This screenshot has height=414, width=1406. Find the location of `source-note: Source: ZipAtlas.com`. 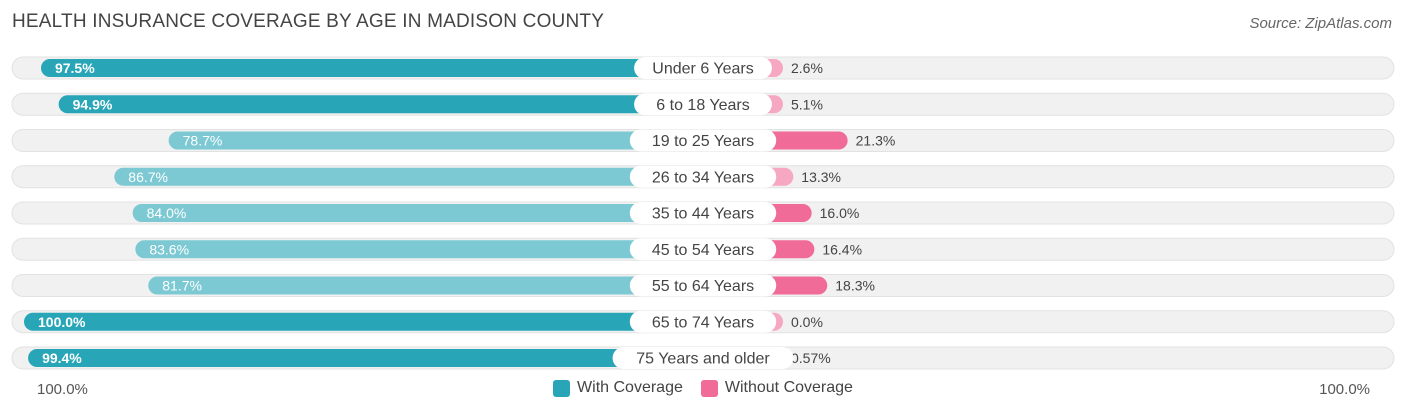

source-note: Source: ZipAtlas.com is located at coordinates (1320, 23).